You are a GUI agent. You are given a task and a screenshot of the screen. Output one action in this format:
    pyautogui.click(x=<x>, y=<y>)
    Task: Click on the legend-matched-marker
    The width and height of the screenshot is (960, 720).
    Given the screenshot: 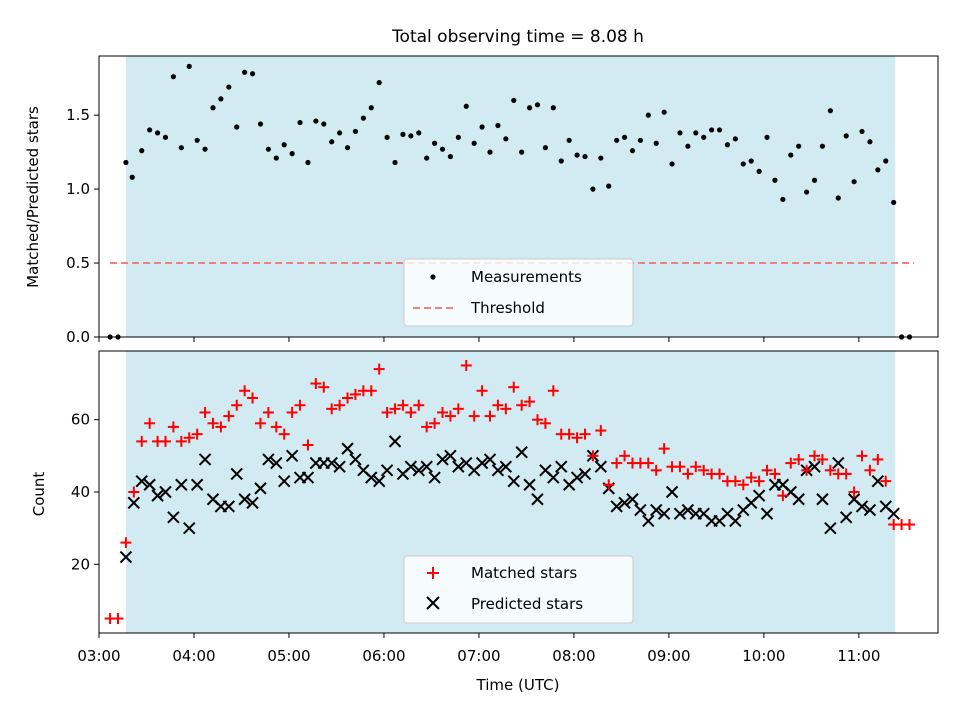 What is the action you would take?
    pyautogui.click(x=433, y=573)
    